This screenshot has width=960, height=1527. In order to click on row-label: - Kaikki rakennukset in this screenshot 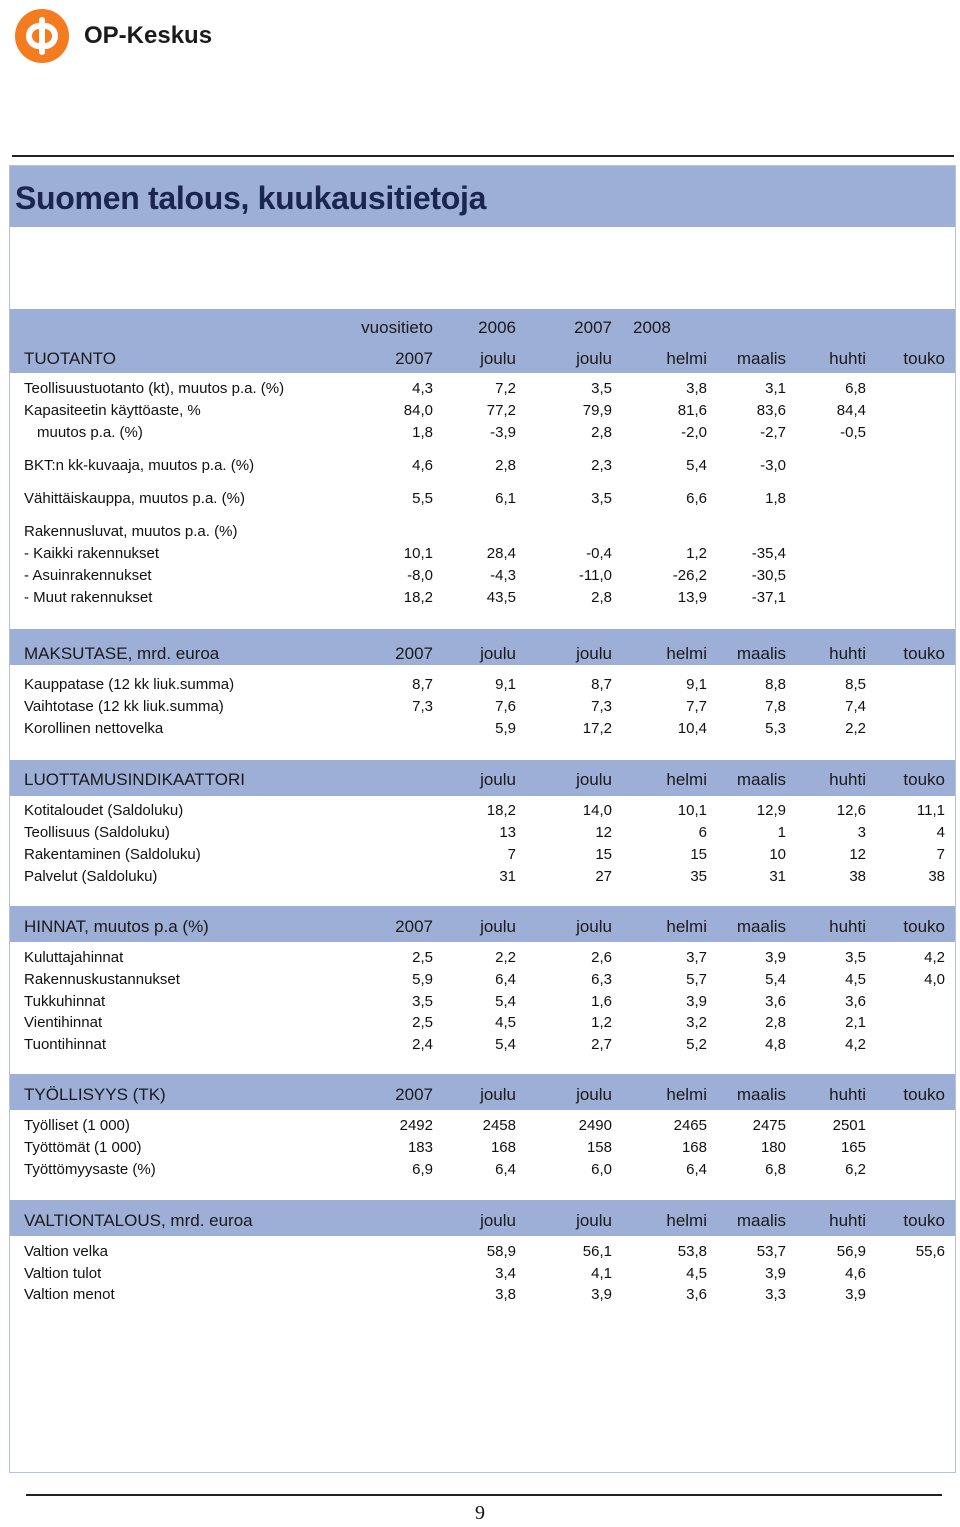, I will do `click(92, 553)`.